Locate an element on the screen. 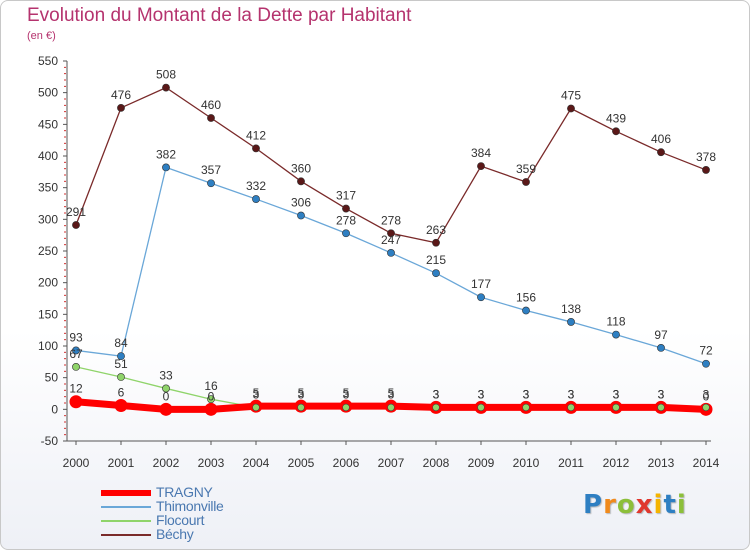  data-label: 67 is located at coordinates (76, 354).